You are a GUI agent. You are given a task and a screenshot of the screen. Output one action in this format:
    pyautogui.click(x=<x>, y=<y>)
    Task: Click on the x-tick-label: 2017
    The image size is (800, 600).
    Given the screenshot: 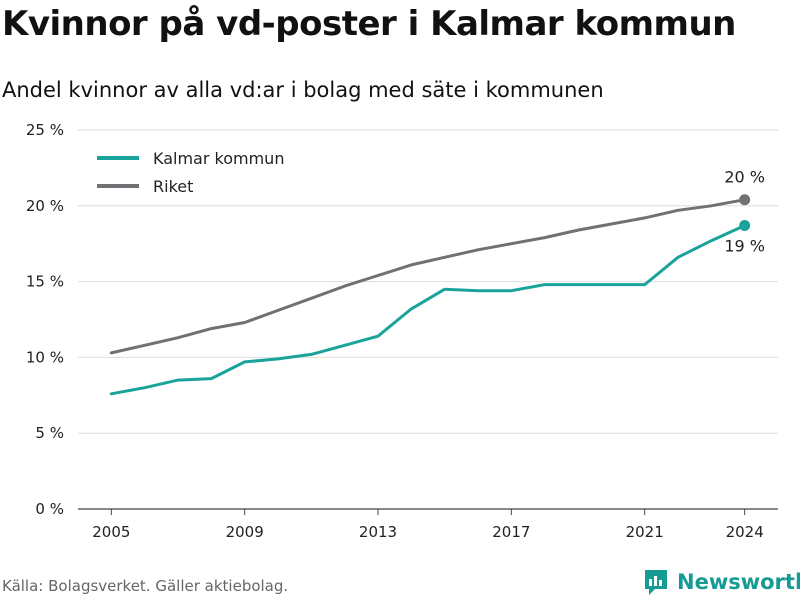 What is the action you would take?
    pyautogui.click(x=511, y=532)
    